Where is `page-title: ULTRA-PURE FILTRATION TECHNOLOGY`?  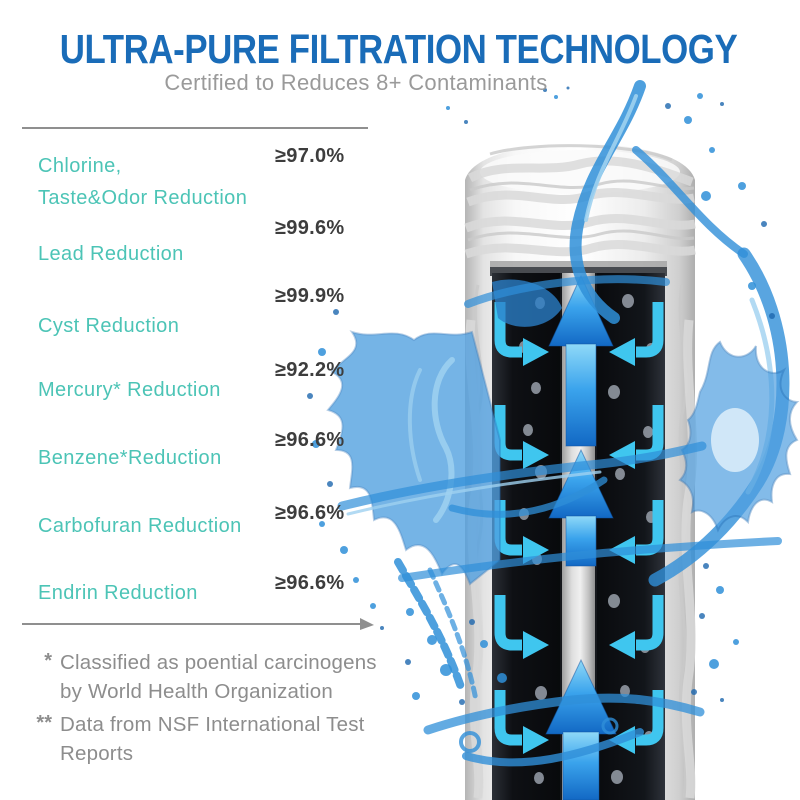 page-title: ULTRA-PURE FILTRATION TECHNOLOGY is located at coordinates (398, 49).